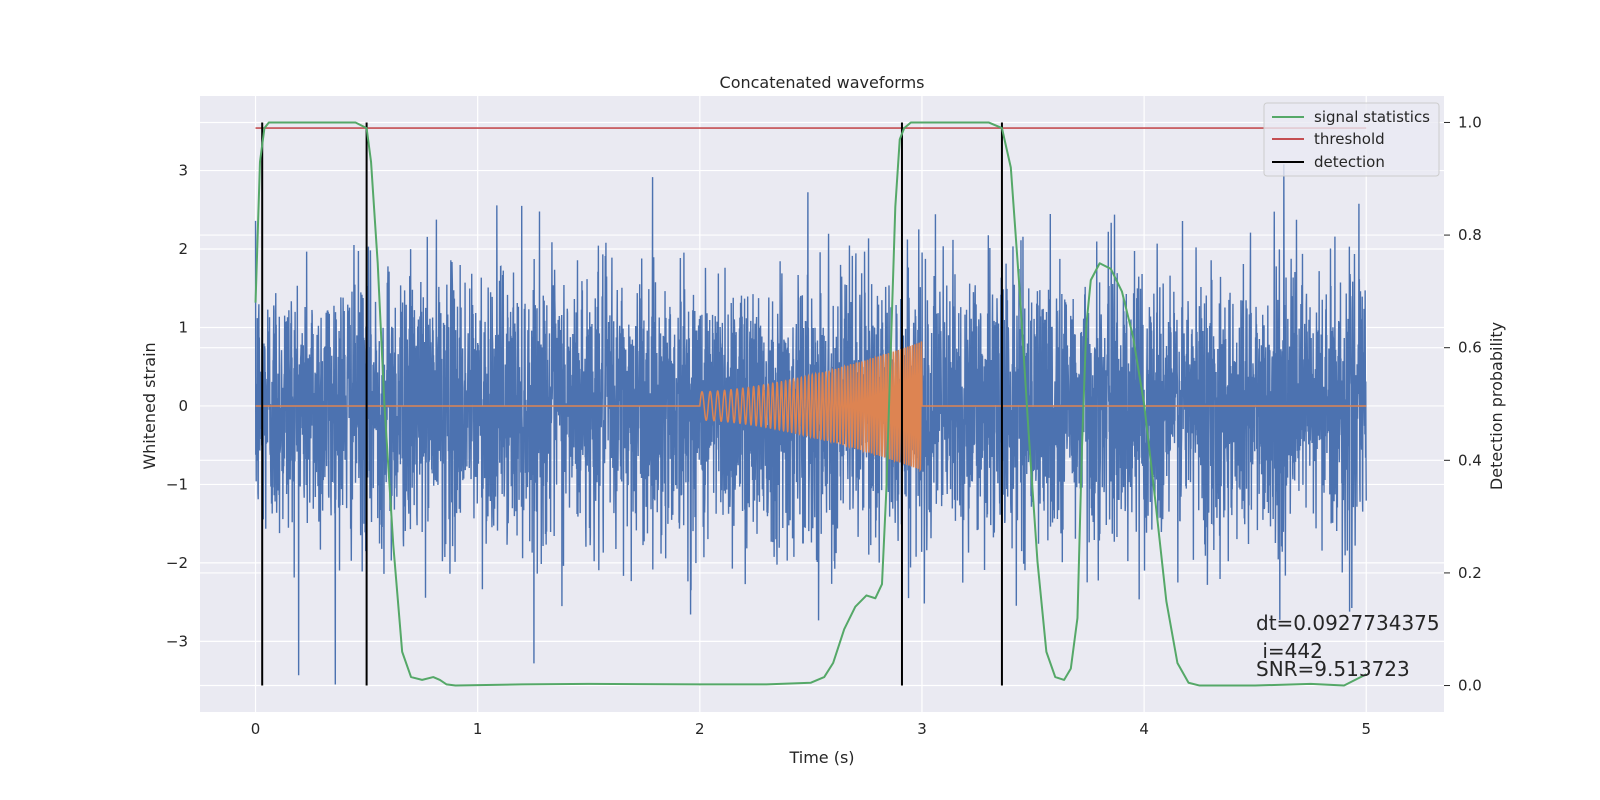 Image resolution: width=1600 pixels, height=800 pixels. Describe the element at coordinates (1470, 348) in the screenshot. I see `y-tick-label-right: 0.6` at that location.